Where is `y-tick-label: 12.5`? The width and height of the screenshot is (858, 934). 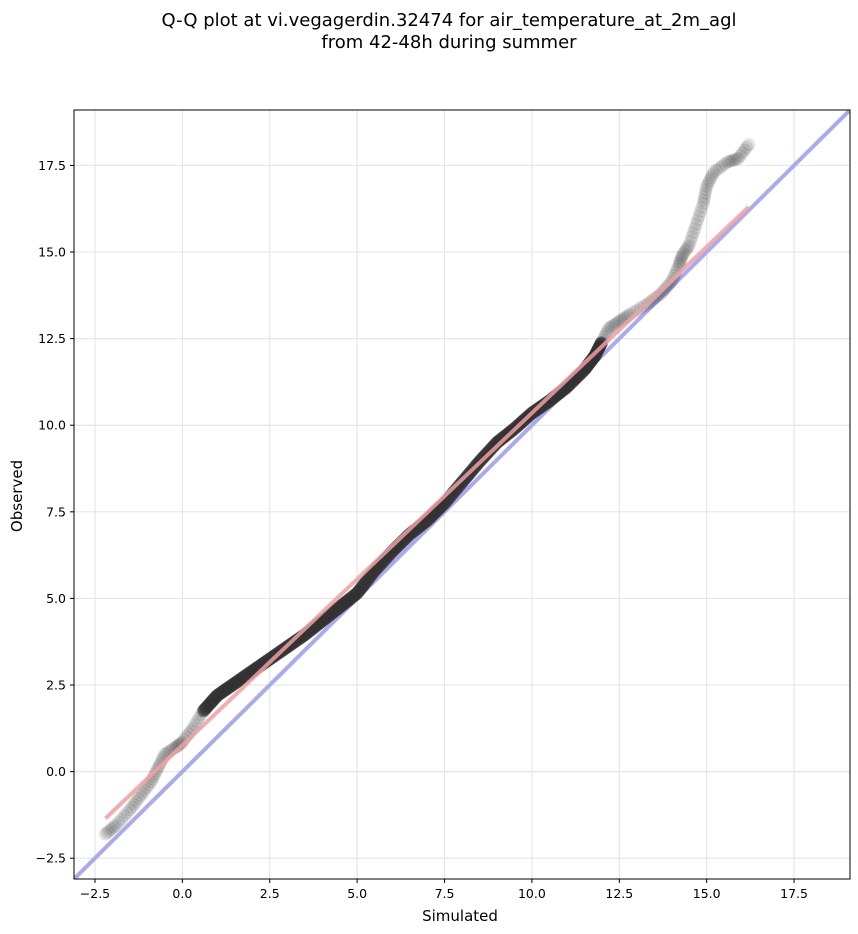
y-tick-label: 12.5 is located at coordinates (52, 338).